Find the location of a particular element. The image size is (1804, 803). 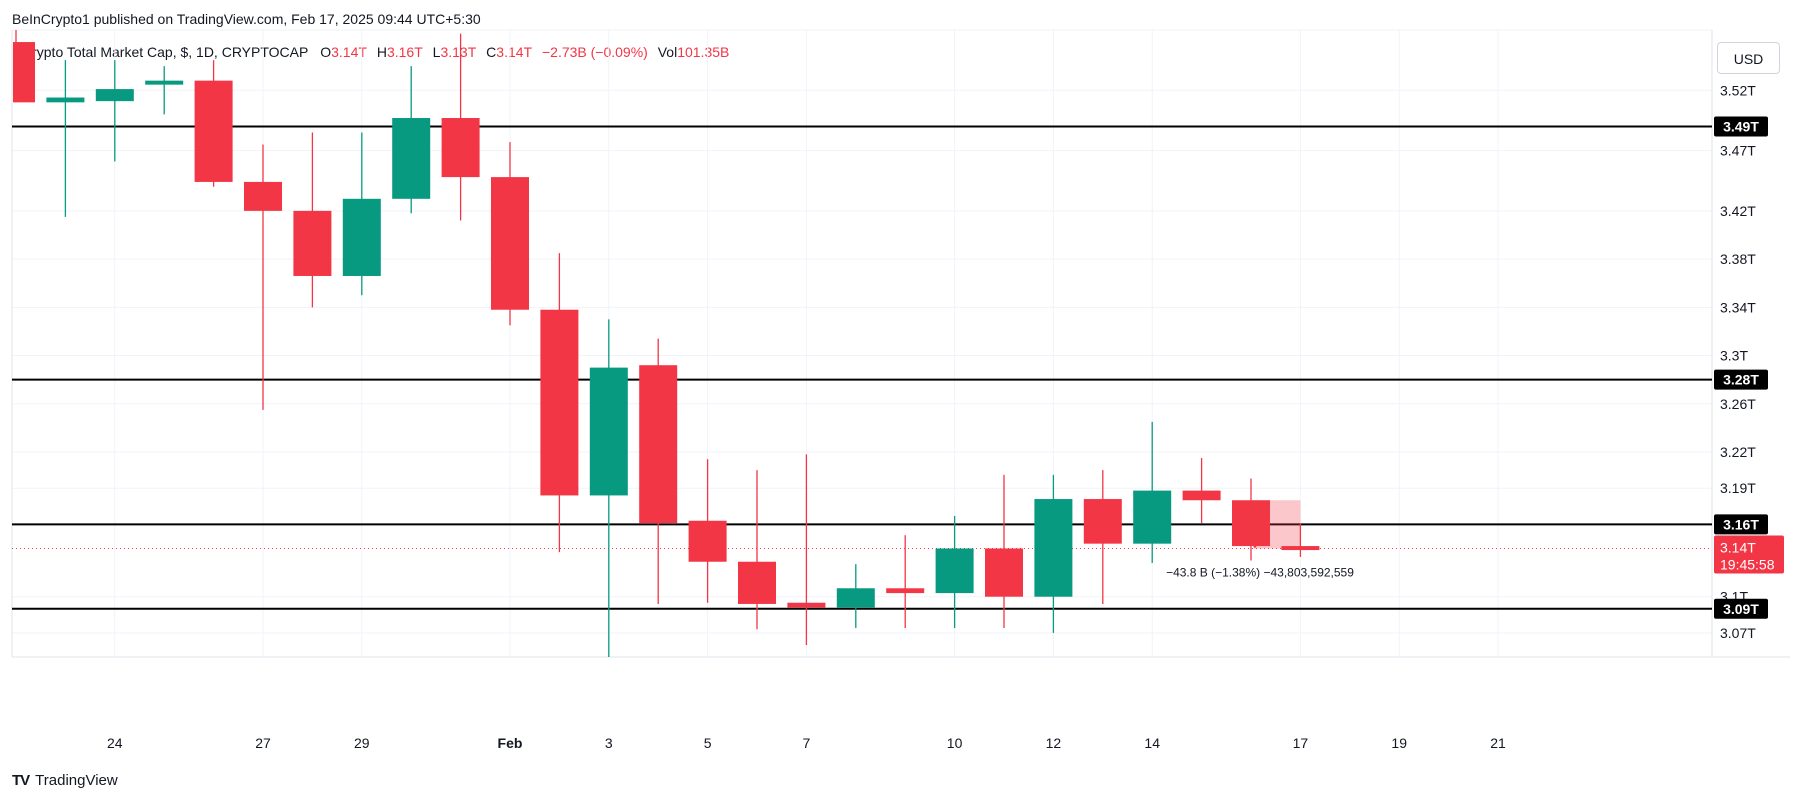

x-tick-label-6: 7 is located at coordinates (807, 743).